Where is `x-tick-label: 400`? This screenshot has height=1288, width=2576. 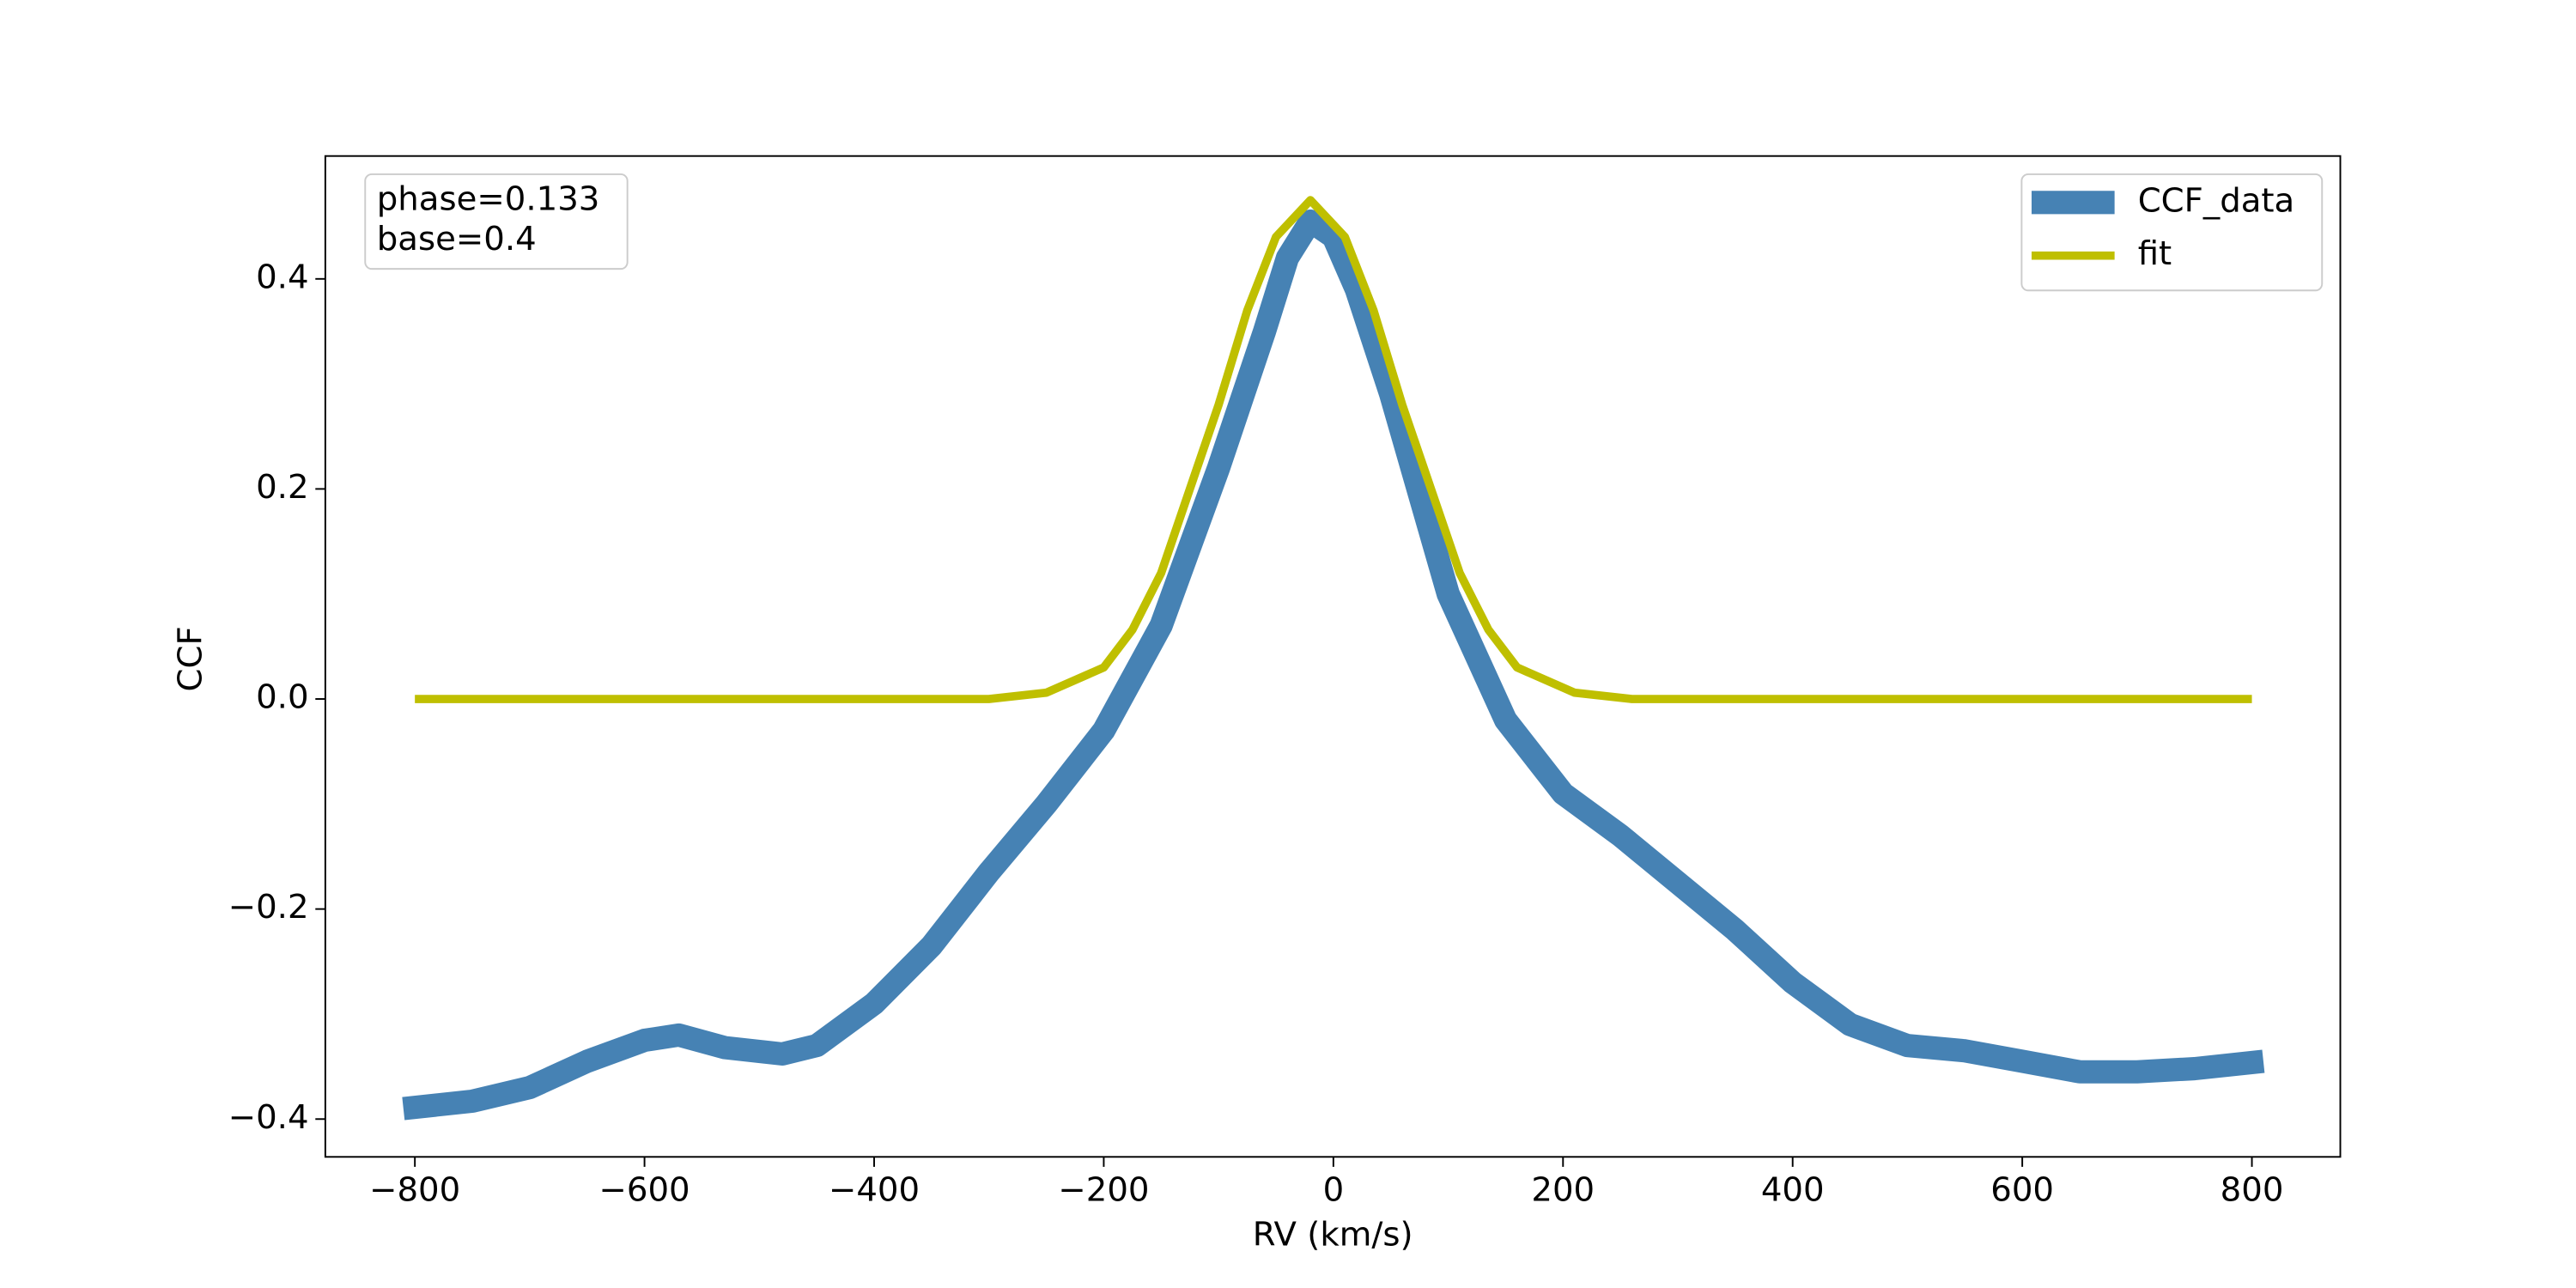
x-tick-label: 400 is located at coordinates (1793, 1189).